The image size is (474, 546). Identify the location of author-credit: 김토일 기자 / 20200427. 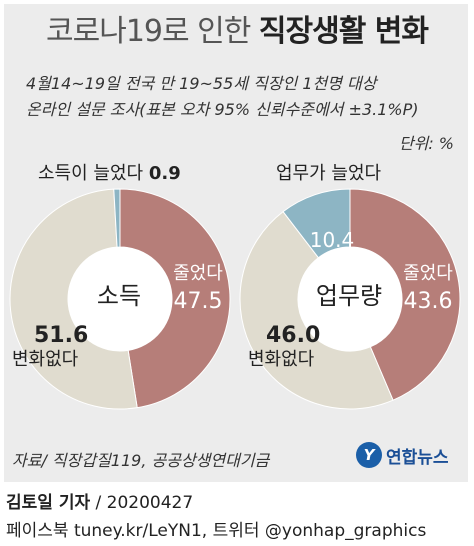
(99, 500).